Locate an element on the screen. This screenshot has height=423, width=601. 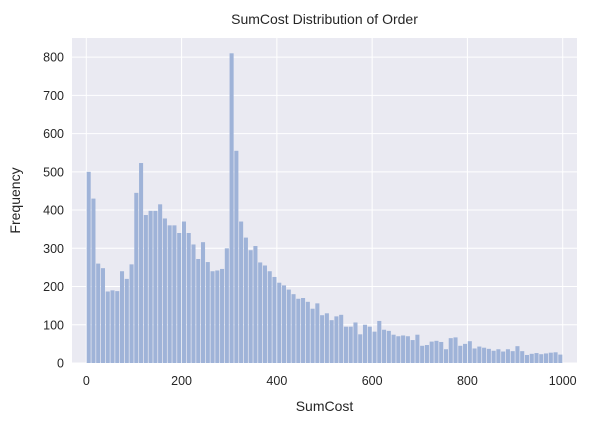
y-tick-labels: 0 100 200 300 400 500 600 700 800 is located at coordinates (53, 211).